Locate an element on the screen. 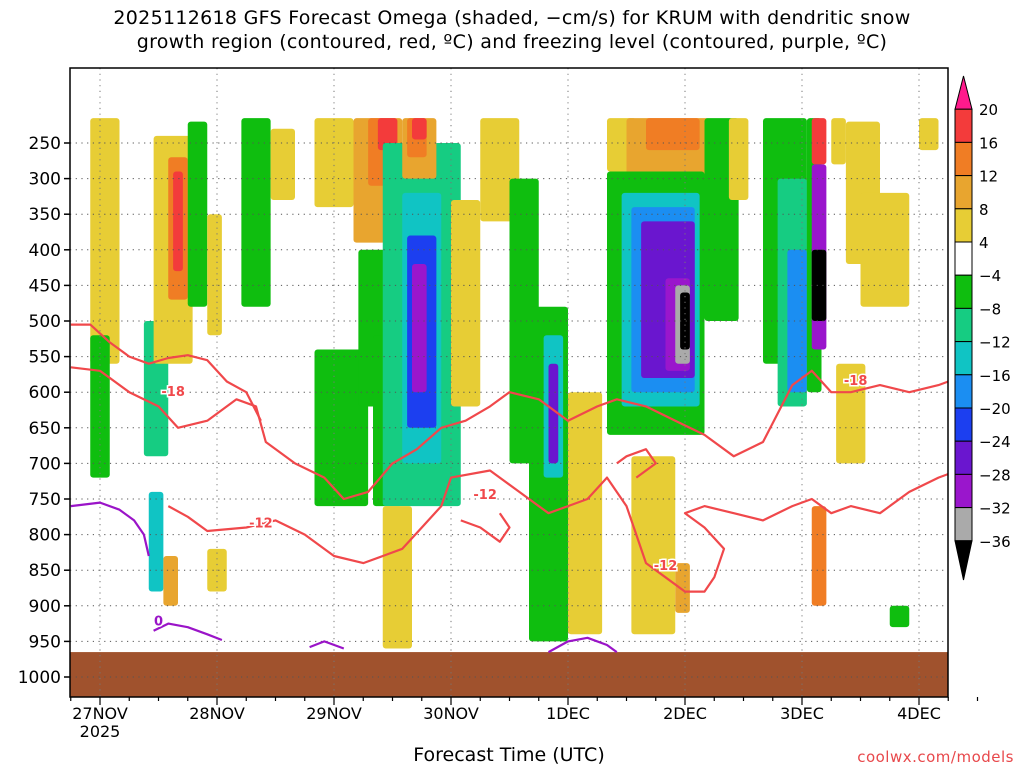 This screenshot has height=768, width=1024. x-tick-label: 1DEC is located at coordinates (568, 713).